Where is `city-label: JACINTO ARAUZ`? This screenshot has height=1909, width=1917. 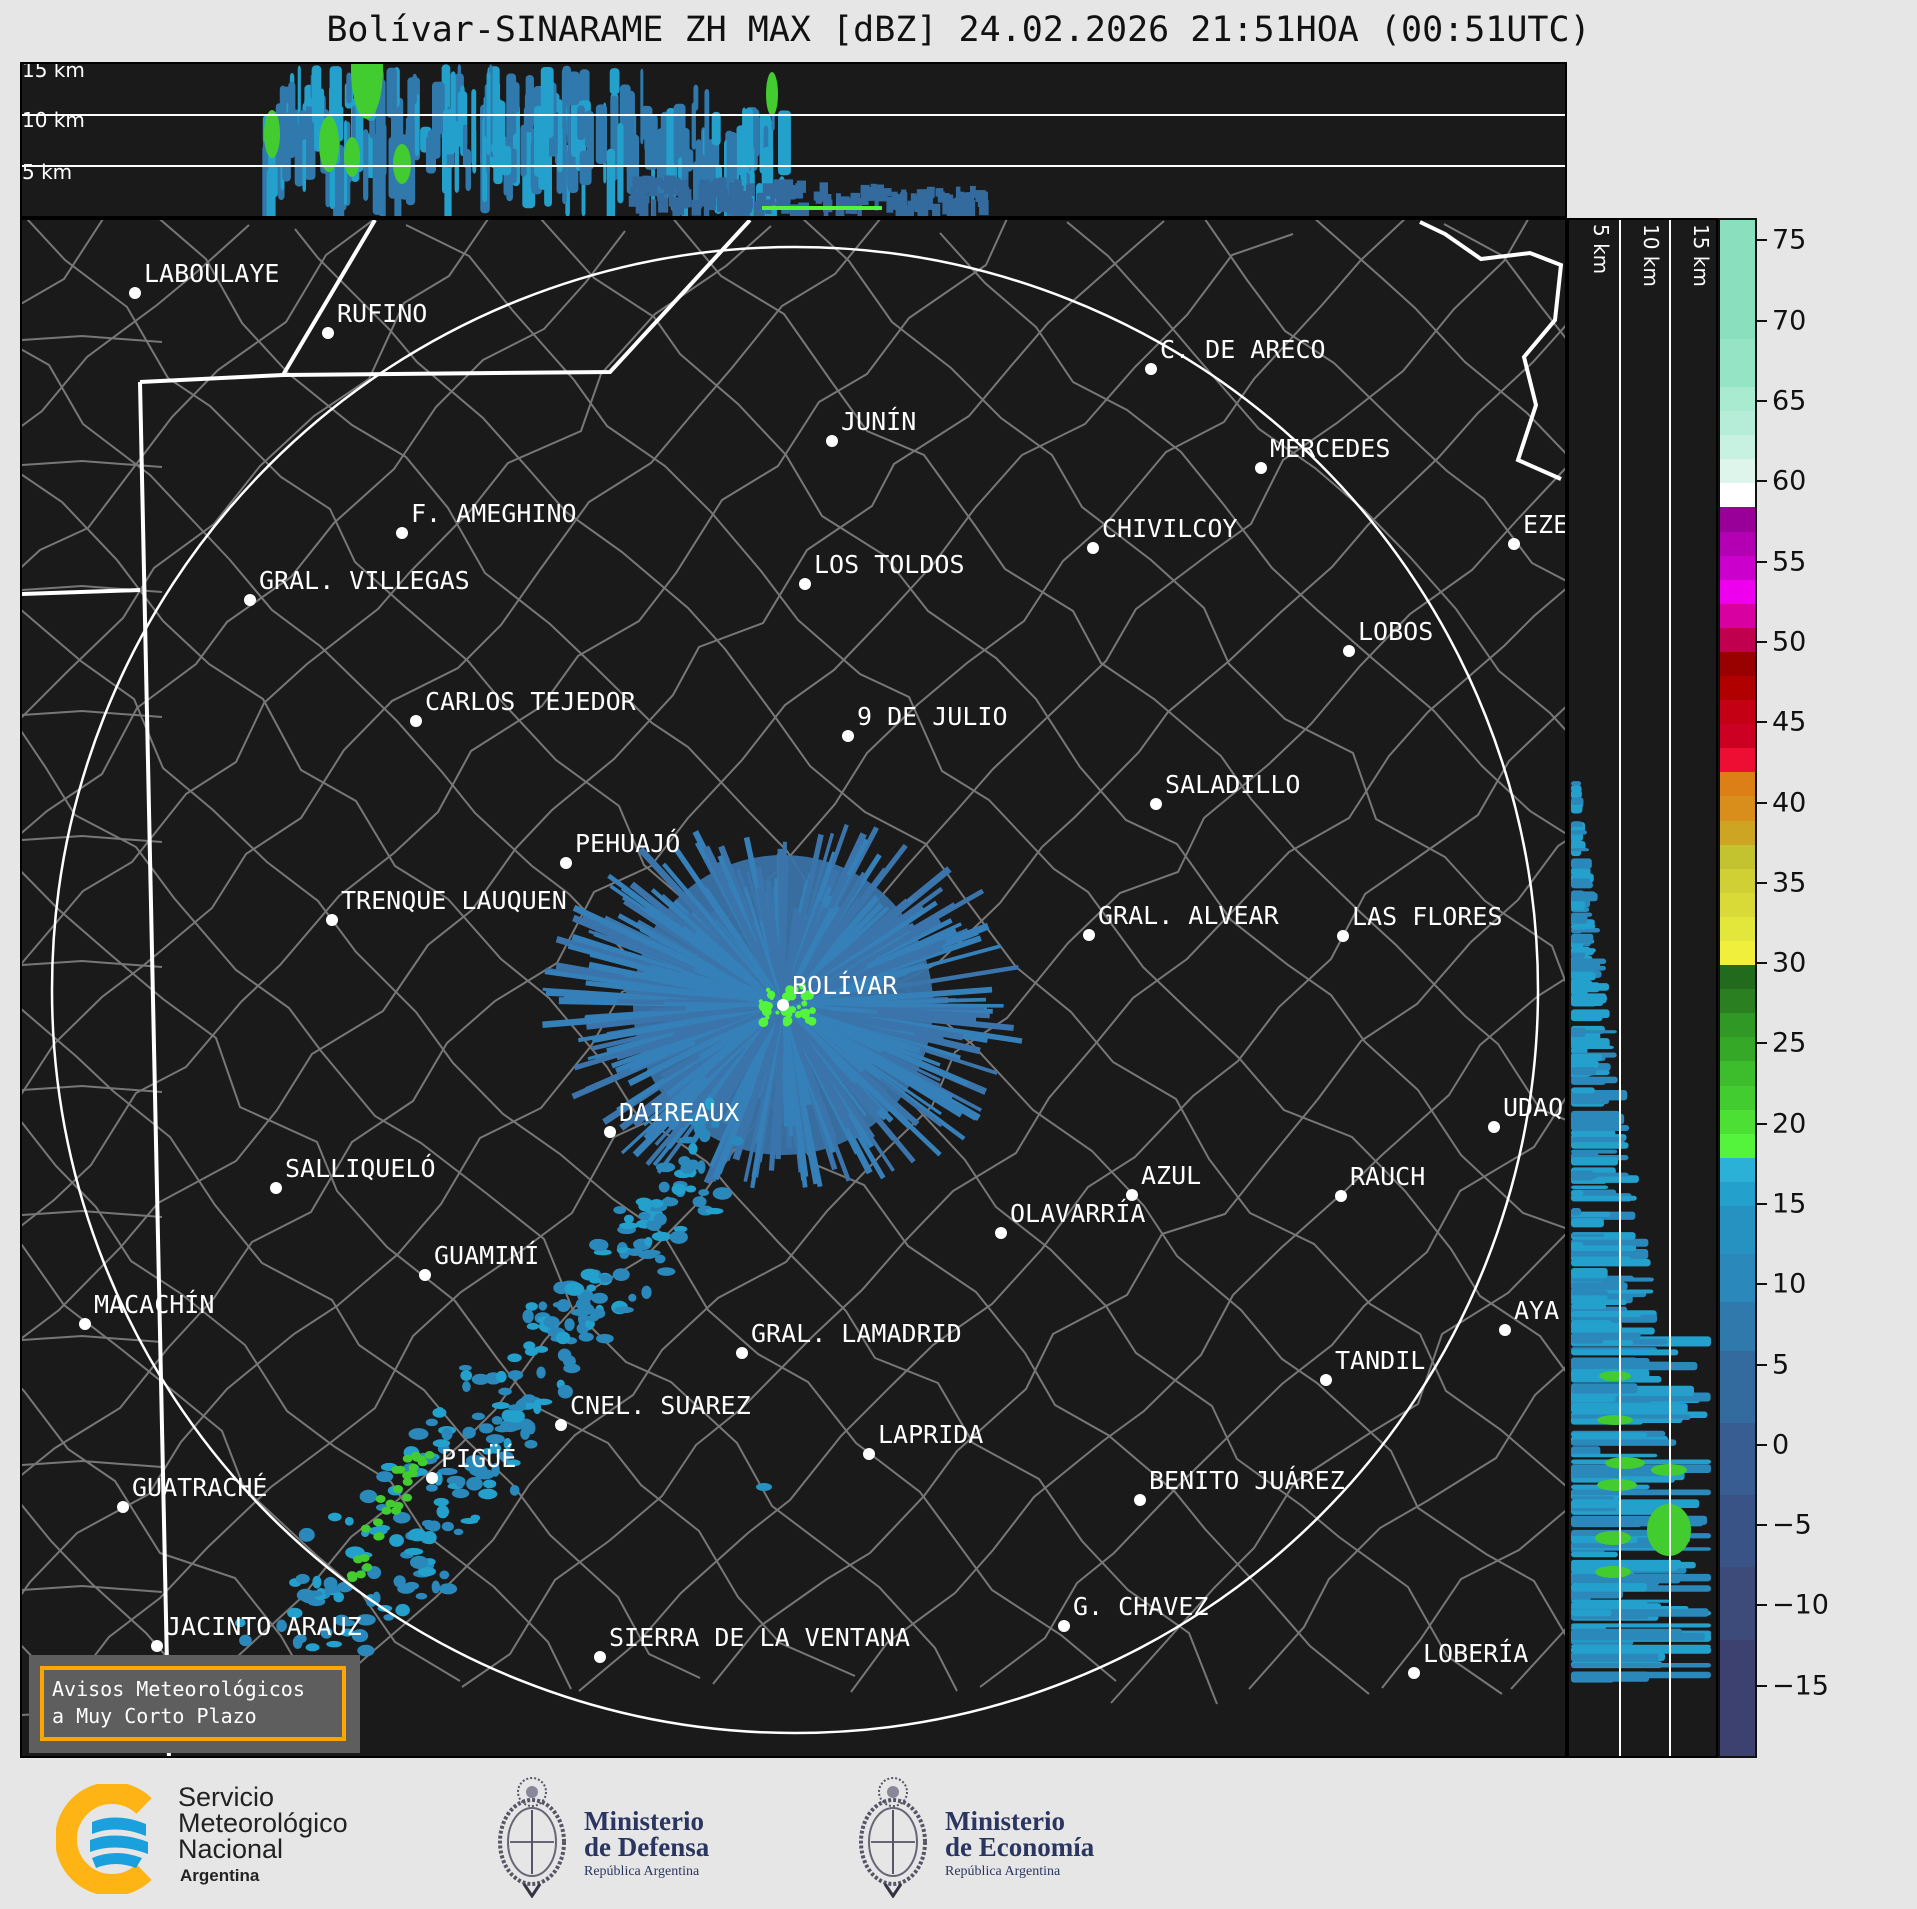 city-label: JACINTO ARAUZ is located at coordinates (264, 1626).